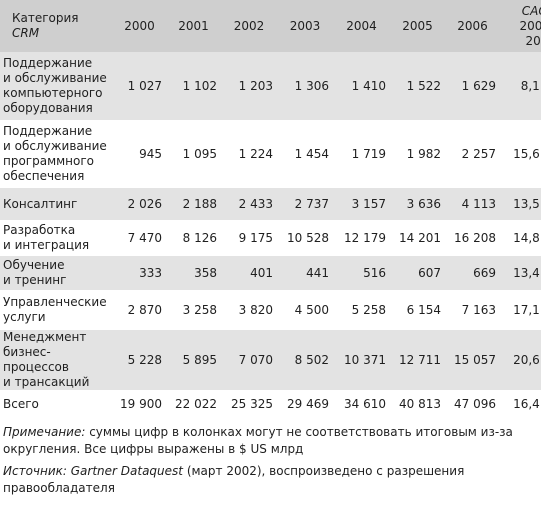 This screenshot has width=541, height=518. What do you see at coordinates (472, 404) in the screenshot?
I see `value-cell: 47 096` at bounding box center [472, 404].